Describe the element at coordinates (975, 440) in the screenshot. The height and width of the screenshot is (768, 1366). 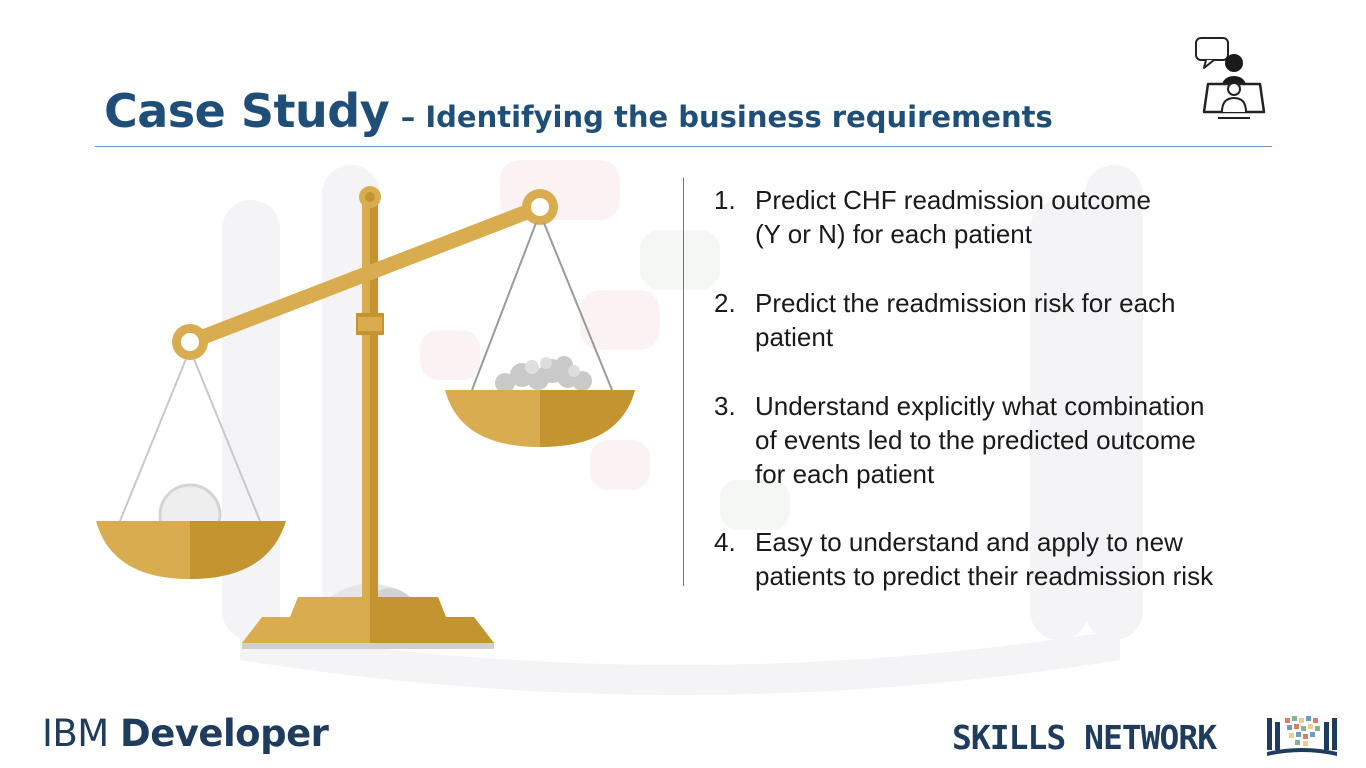
I see `list-line: of events led to the predicted outcome` at that location.